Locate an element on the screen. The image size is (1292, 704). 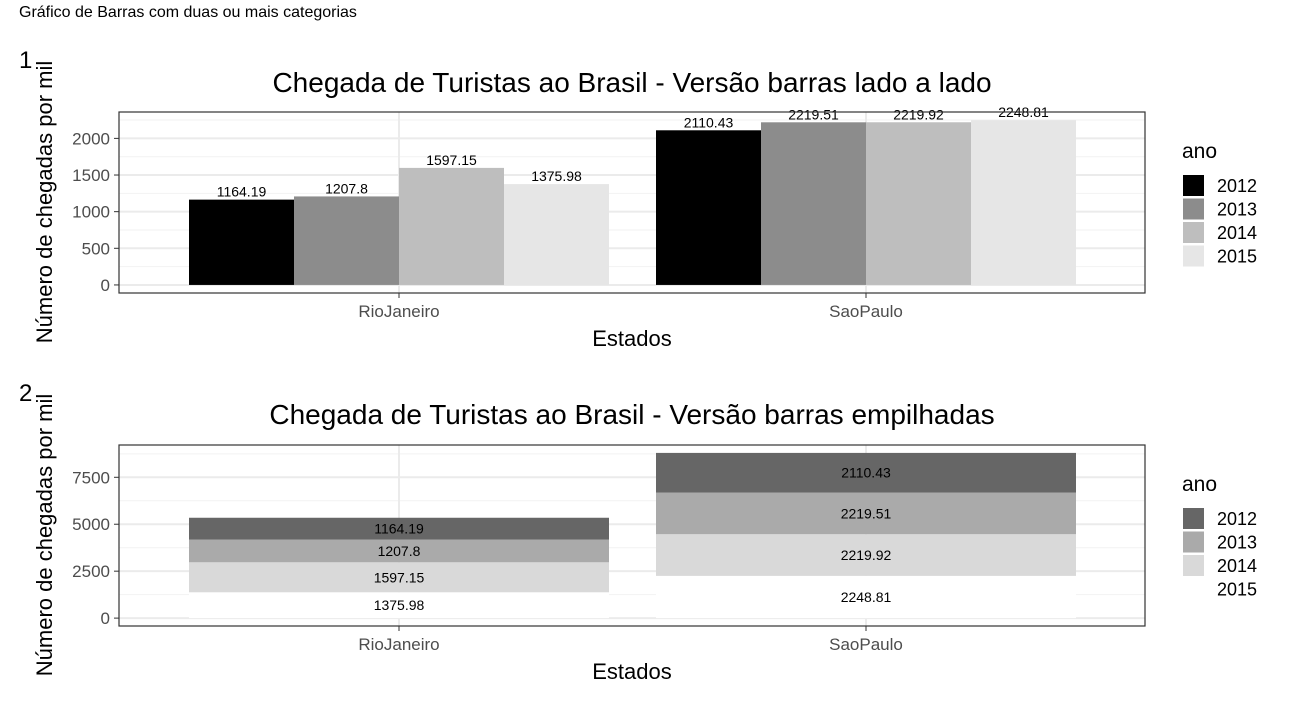
chart2-legend-label-2015: 2015 is located at coordinates (1237, 590).